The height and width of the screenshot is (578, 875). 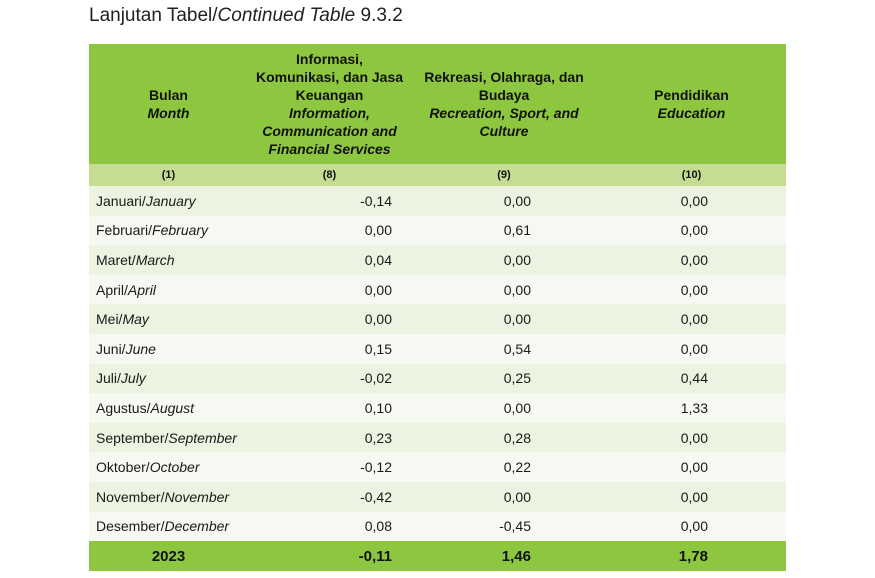 I want to click on column-number: (1), so click(x=168, y=175).